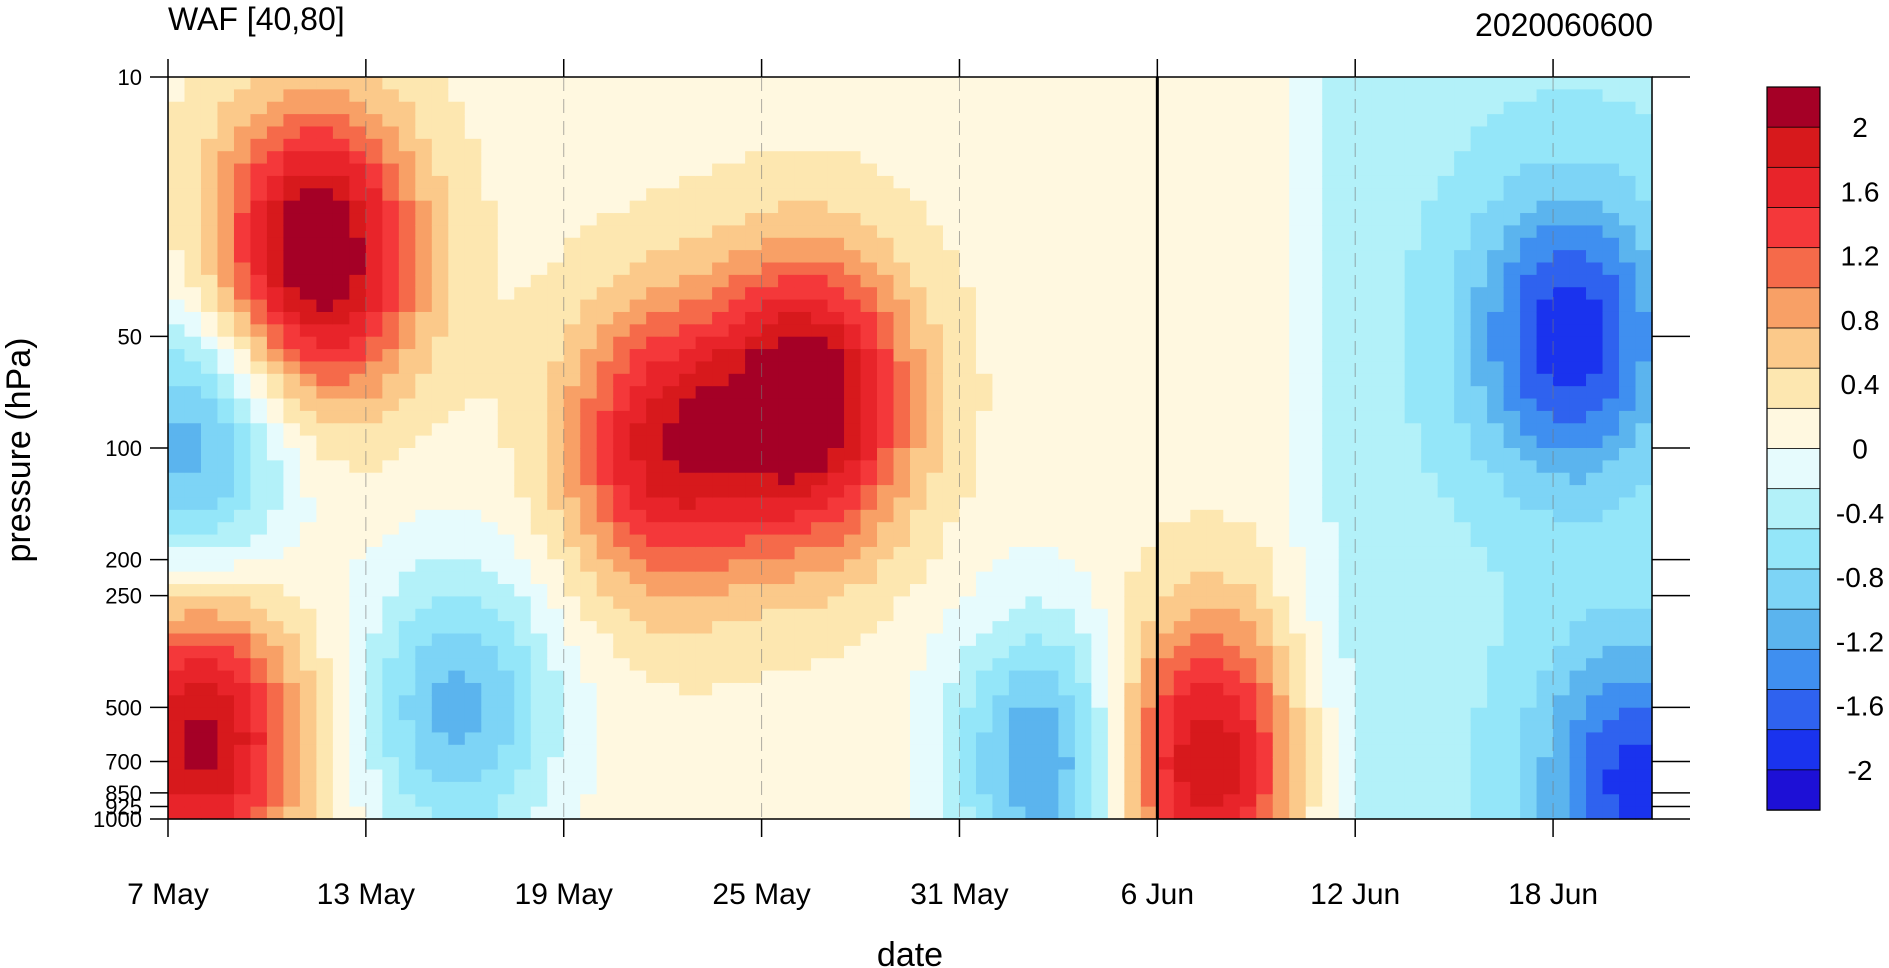 The width and height of the screenshot is (1889, 968). Describe the element at coordinates (1860, 127) in the screenshot. I see `colorbar-label: 2` at that location.